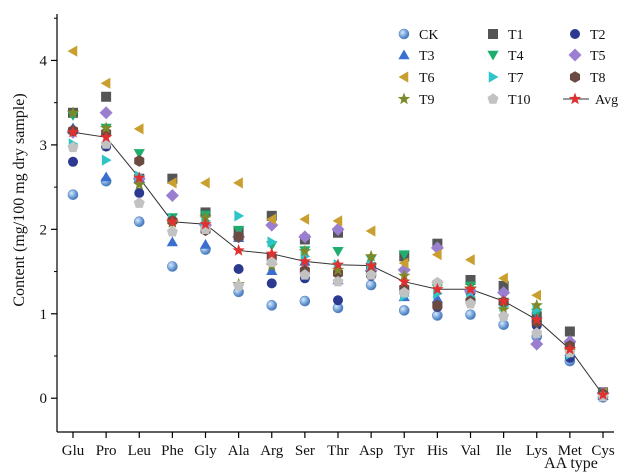 This screenshot has height=475, width=631. What do you see at coordinates (503, 278) in the screenshot?
I see `point-t6-ile` at bounding box center [503, 278].